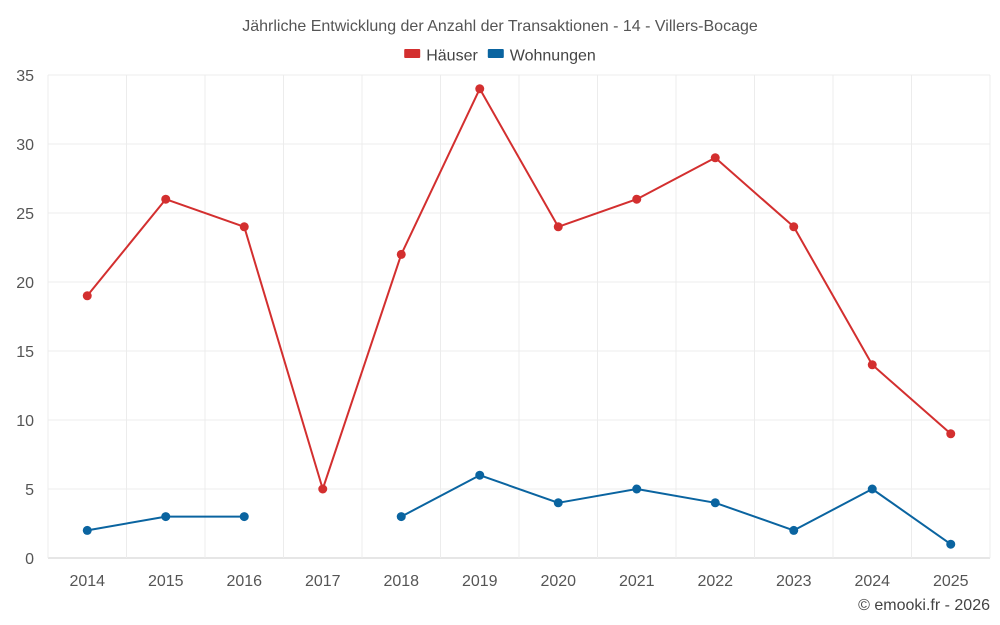 The height and width of the screenshot is (625, 1000). I want to click on y-axis: 0 5 10 15 20 25 30 35, so click(25, 318).